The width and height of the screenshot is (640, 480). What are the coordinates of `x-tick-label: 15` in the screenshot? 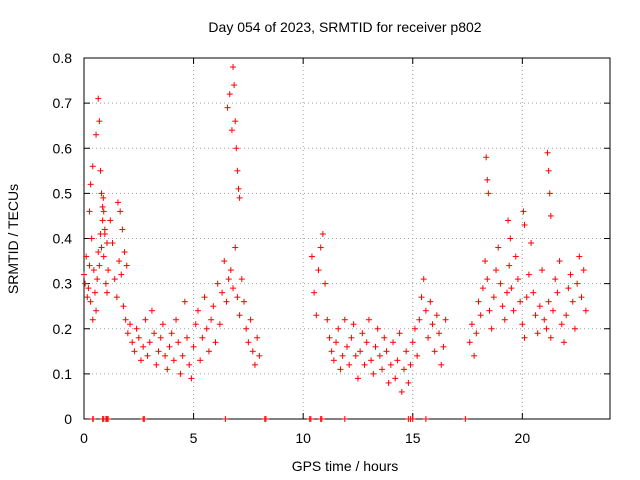 It's located at (413, 438).